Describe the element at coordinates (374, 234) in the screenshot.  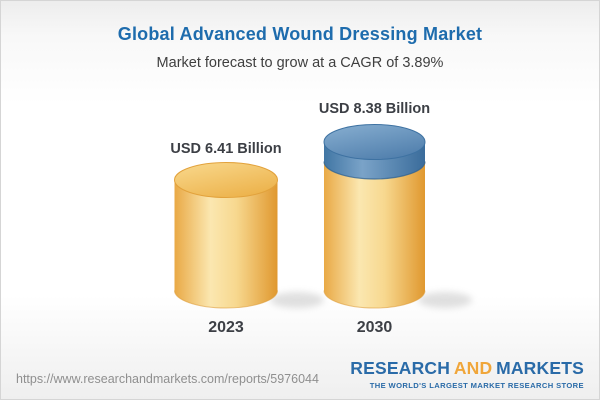
I see `bar-2030-base-segment` at that location.